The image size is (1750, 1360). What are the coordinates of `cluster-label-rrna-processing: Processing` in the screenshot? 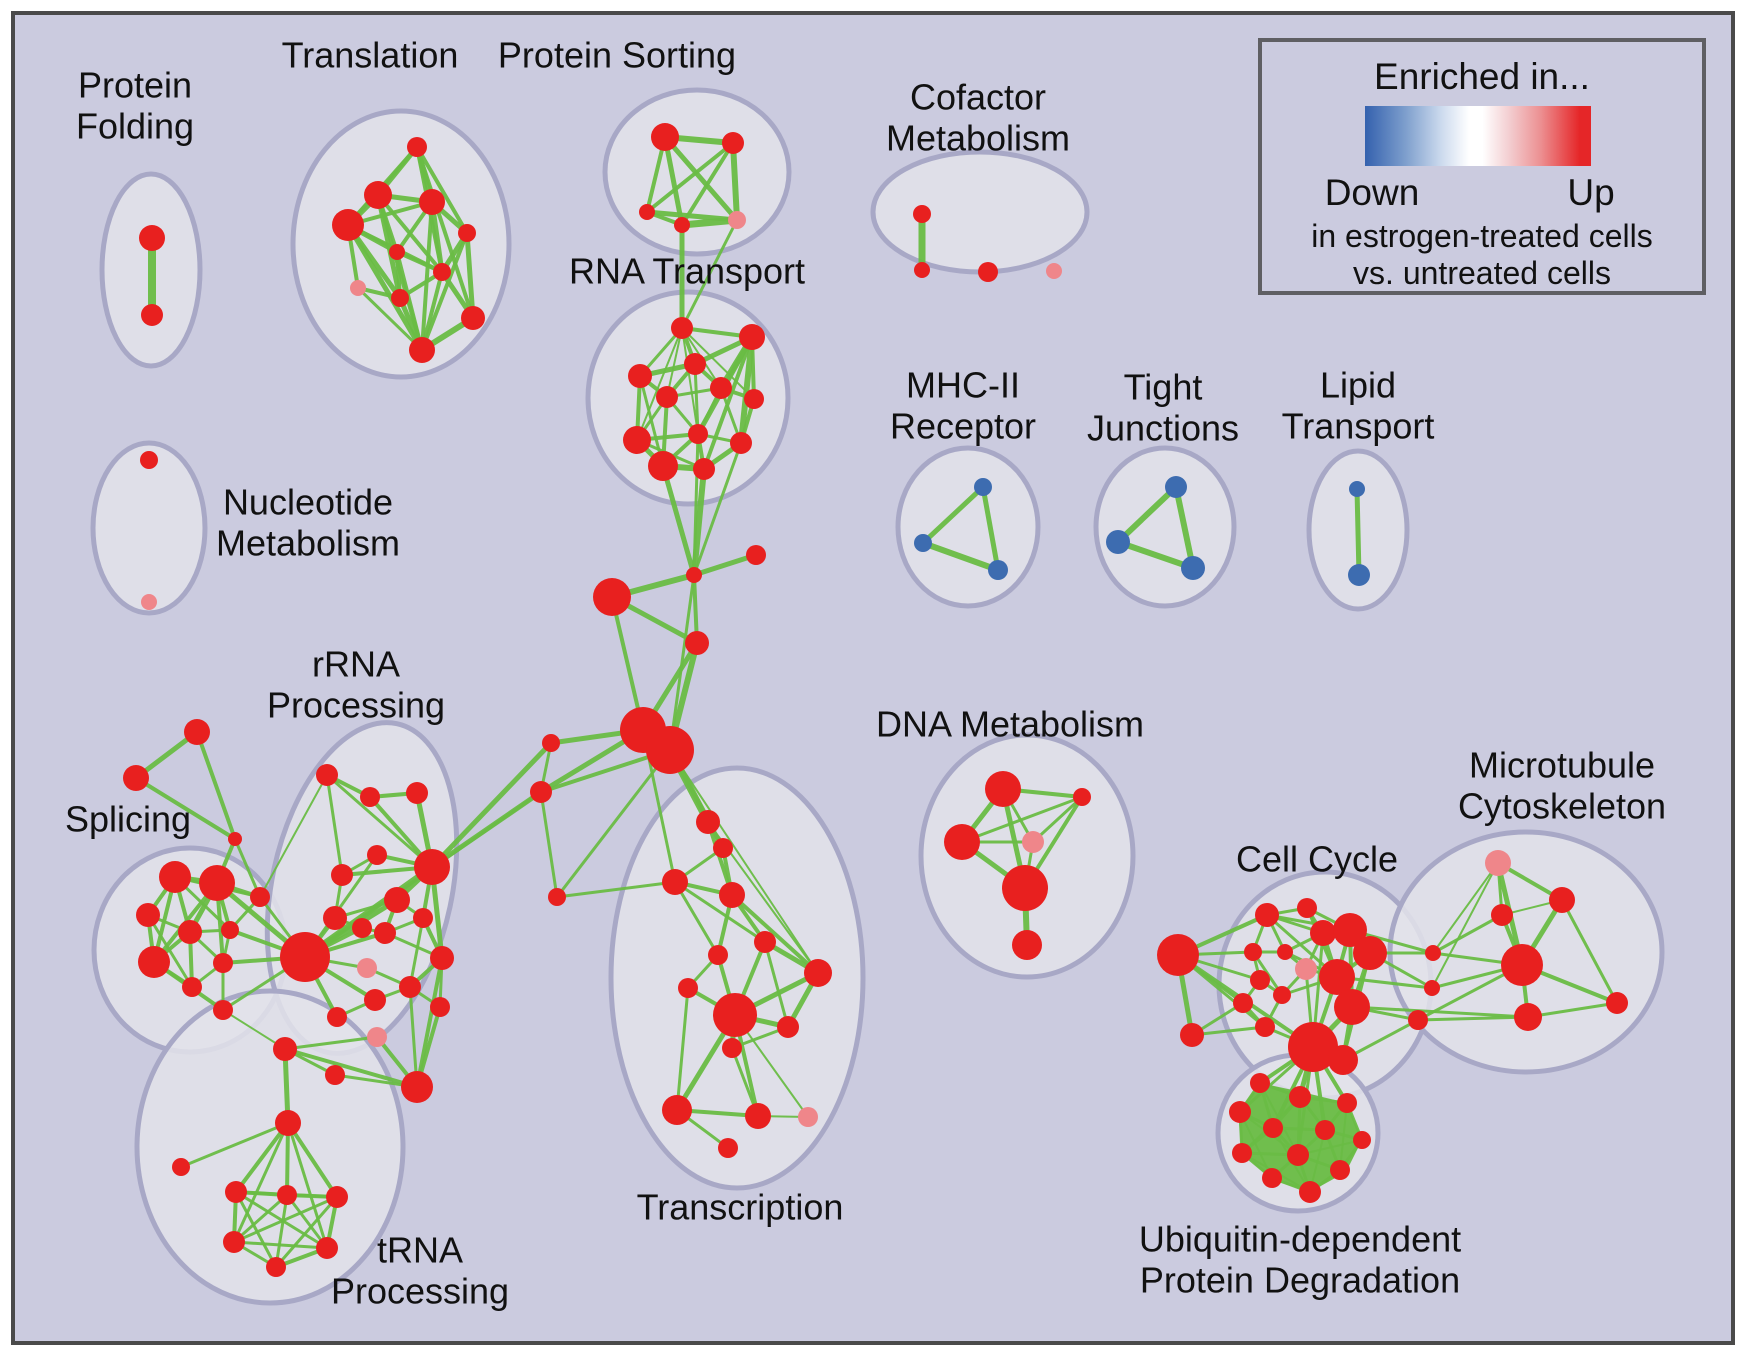 It's located at (356, 705).